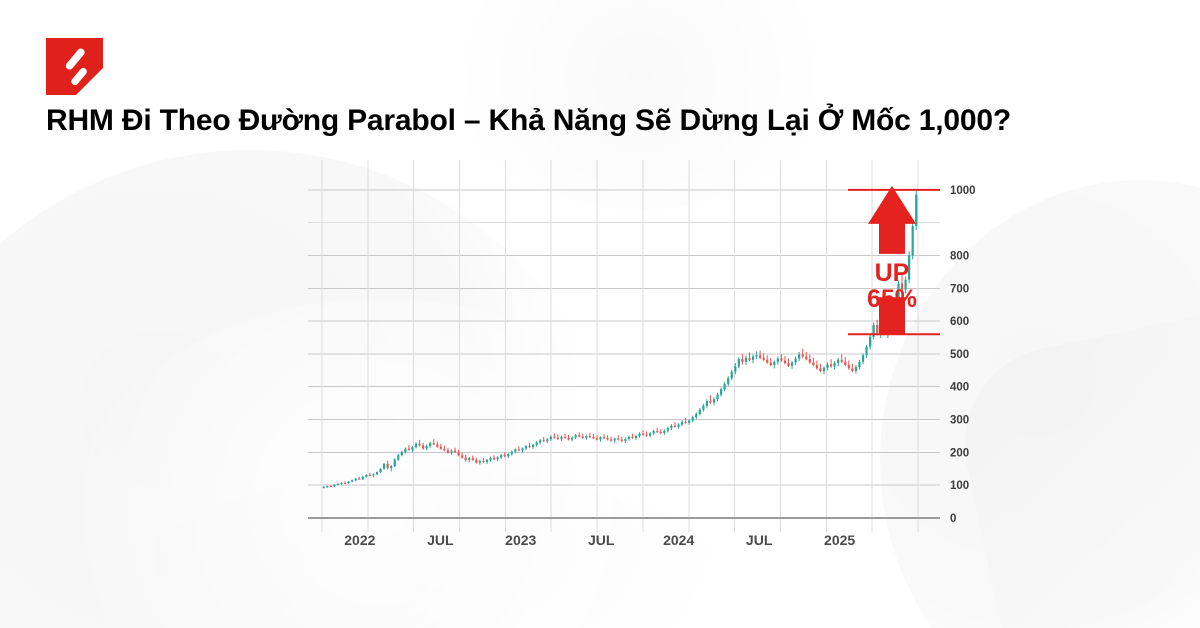  Describe the element at coordinates (959, 388) in the screenshot. I see `y-tick-label: 400` at that location.